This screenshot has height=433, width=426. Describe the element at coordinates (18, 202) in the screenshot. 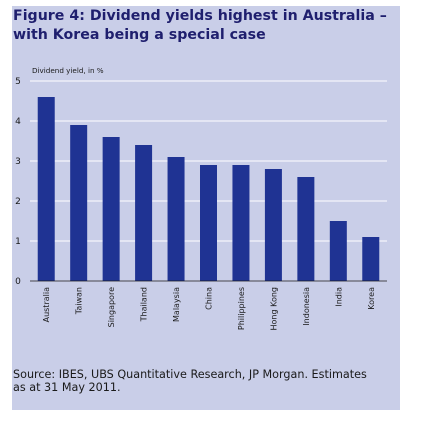

I see `y-tick-label: 2` at that location.